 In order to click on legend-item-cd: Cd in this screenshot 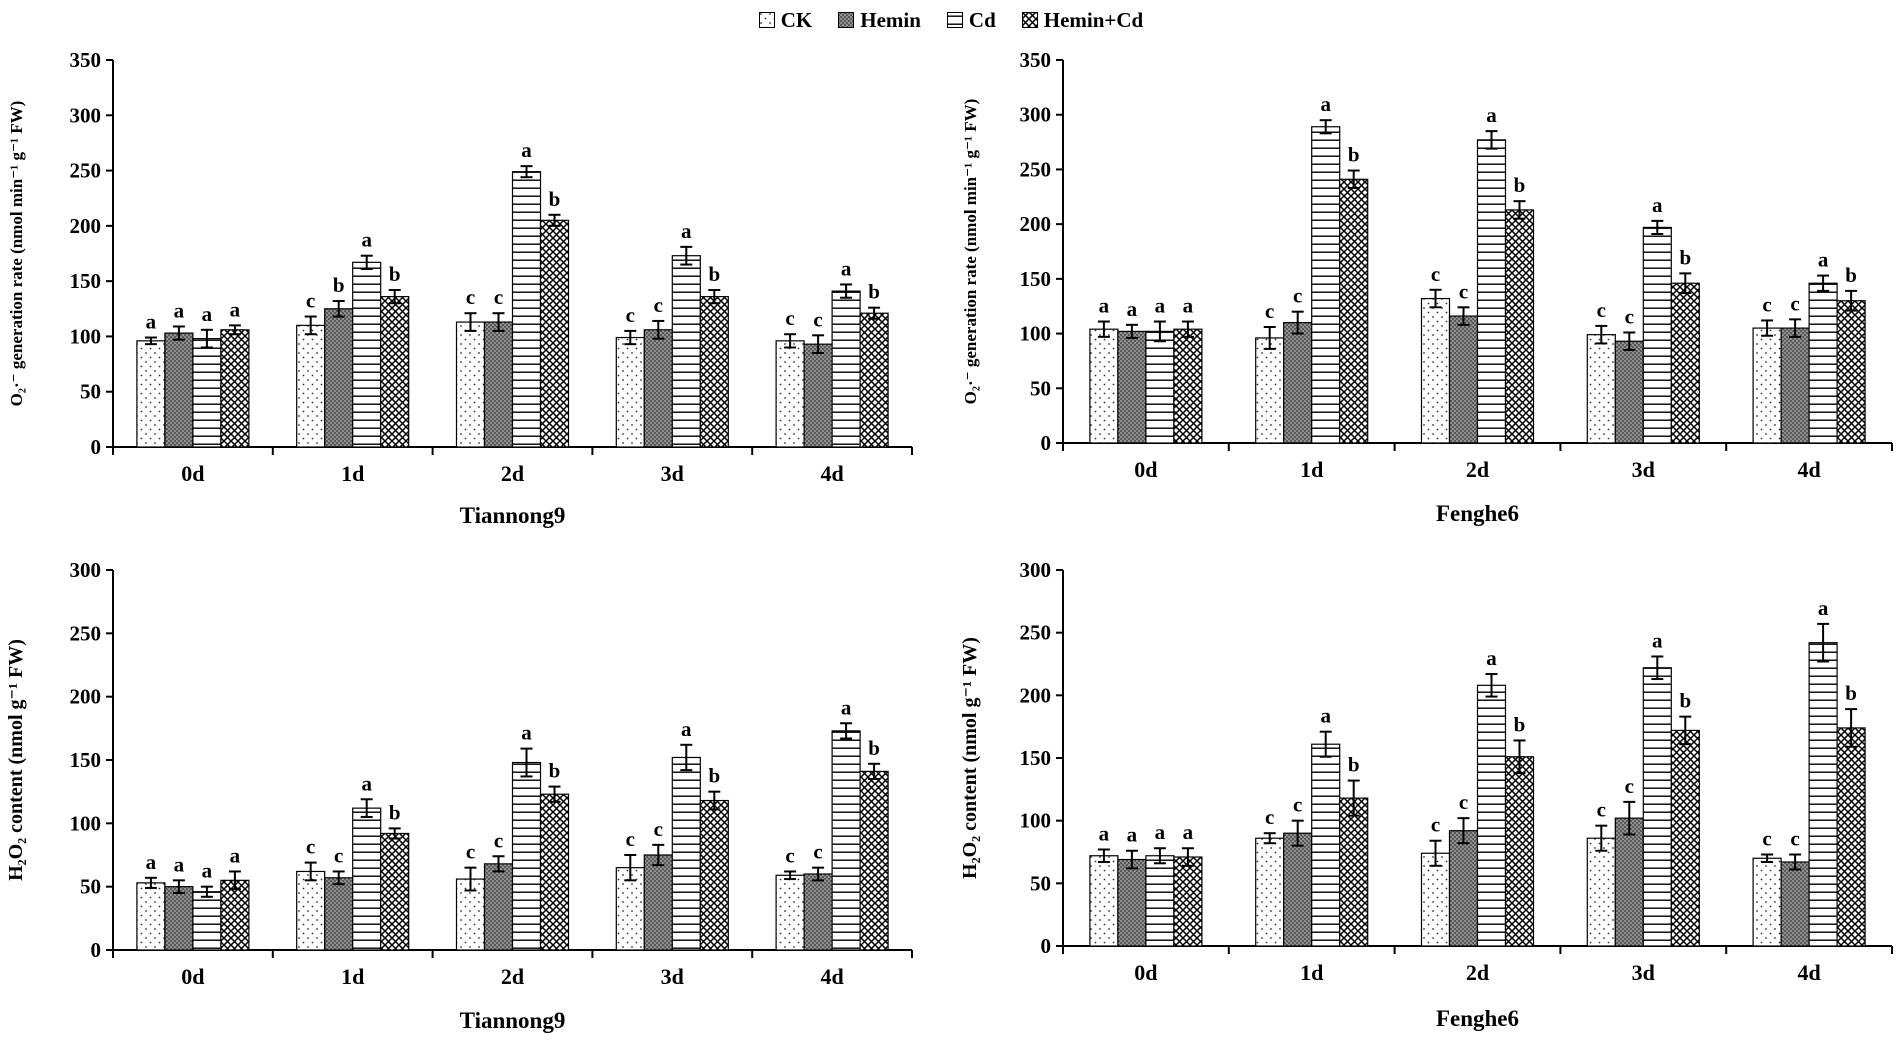, I will do `click(971, 20)`.